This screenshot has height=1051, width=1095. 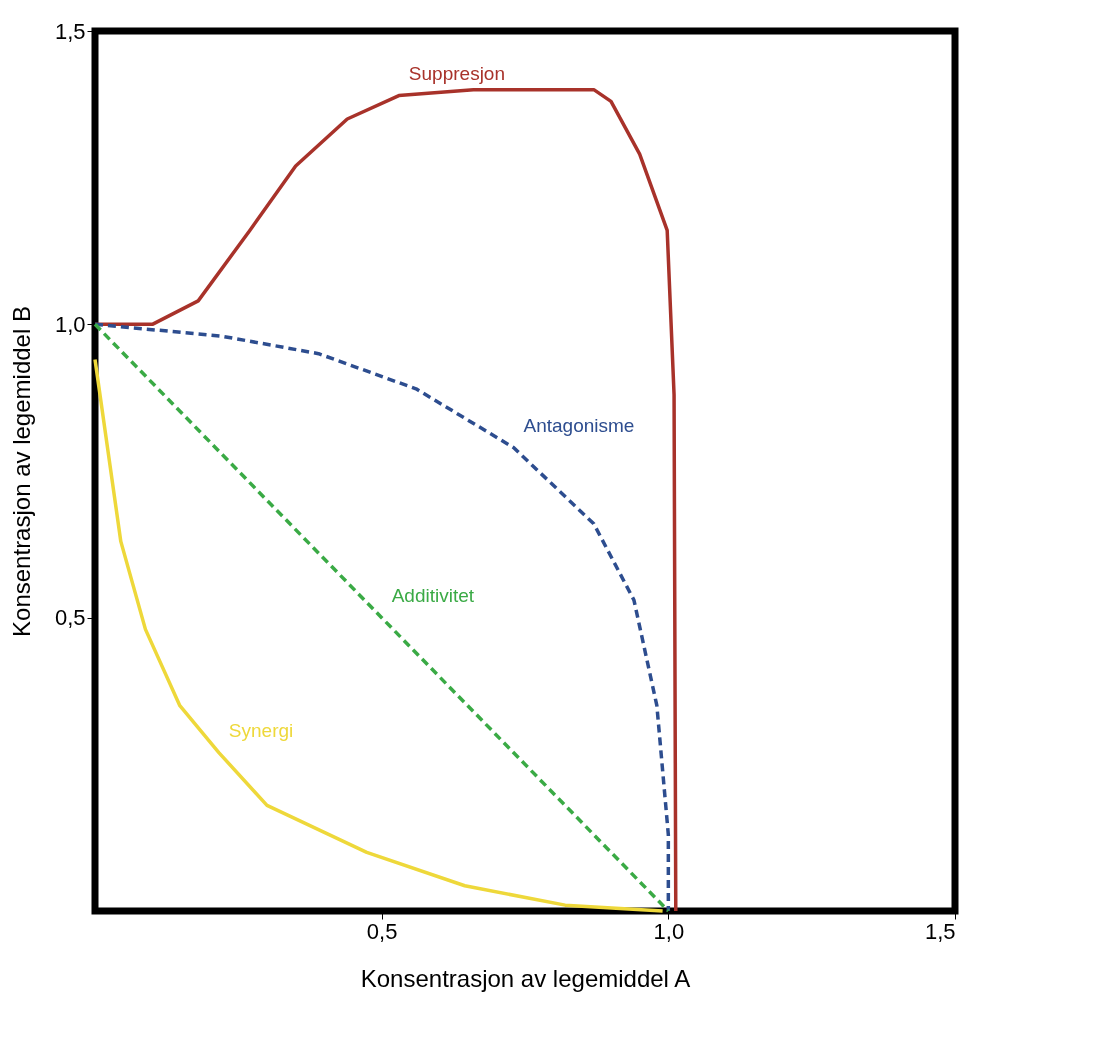 I want to click on series-label: Synergi, so click(x=261, y=730).